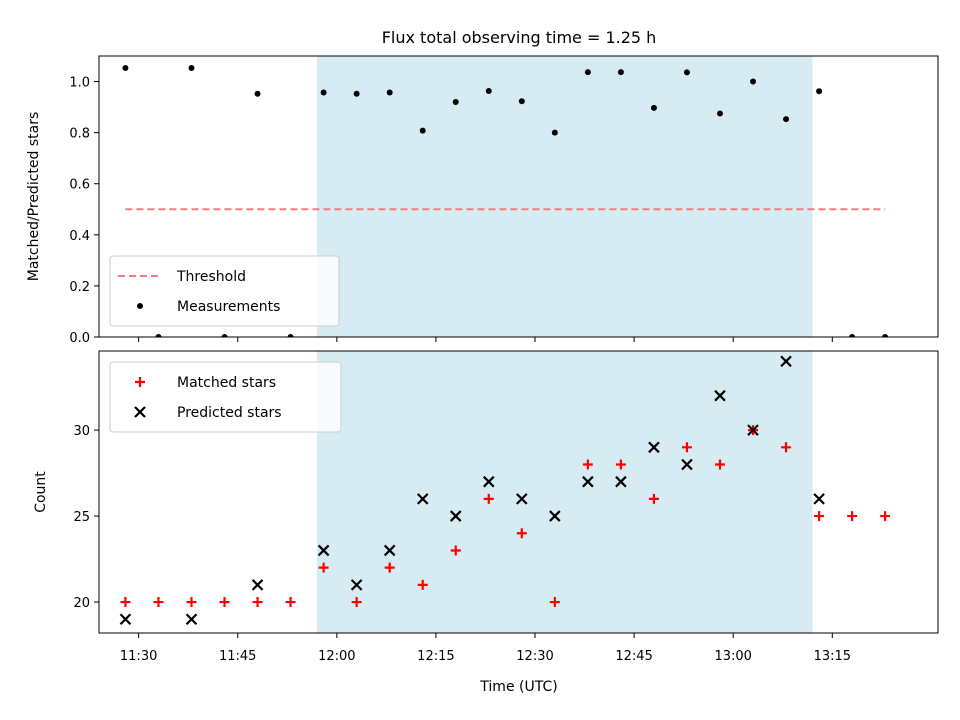 The height and width of the screenshot is (720, 960). What do you see at coordinates (211, 277) in the screenshot?
I see `legend-label: Threshold` at bounding box center [211, 277].